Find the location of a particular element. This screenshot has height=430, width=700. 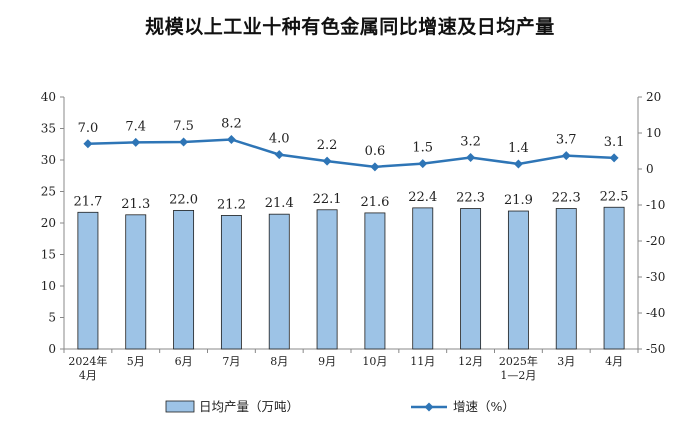

line-data-label: 3.1 is located at coordinates (614, 142).